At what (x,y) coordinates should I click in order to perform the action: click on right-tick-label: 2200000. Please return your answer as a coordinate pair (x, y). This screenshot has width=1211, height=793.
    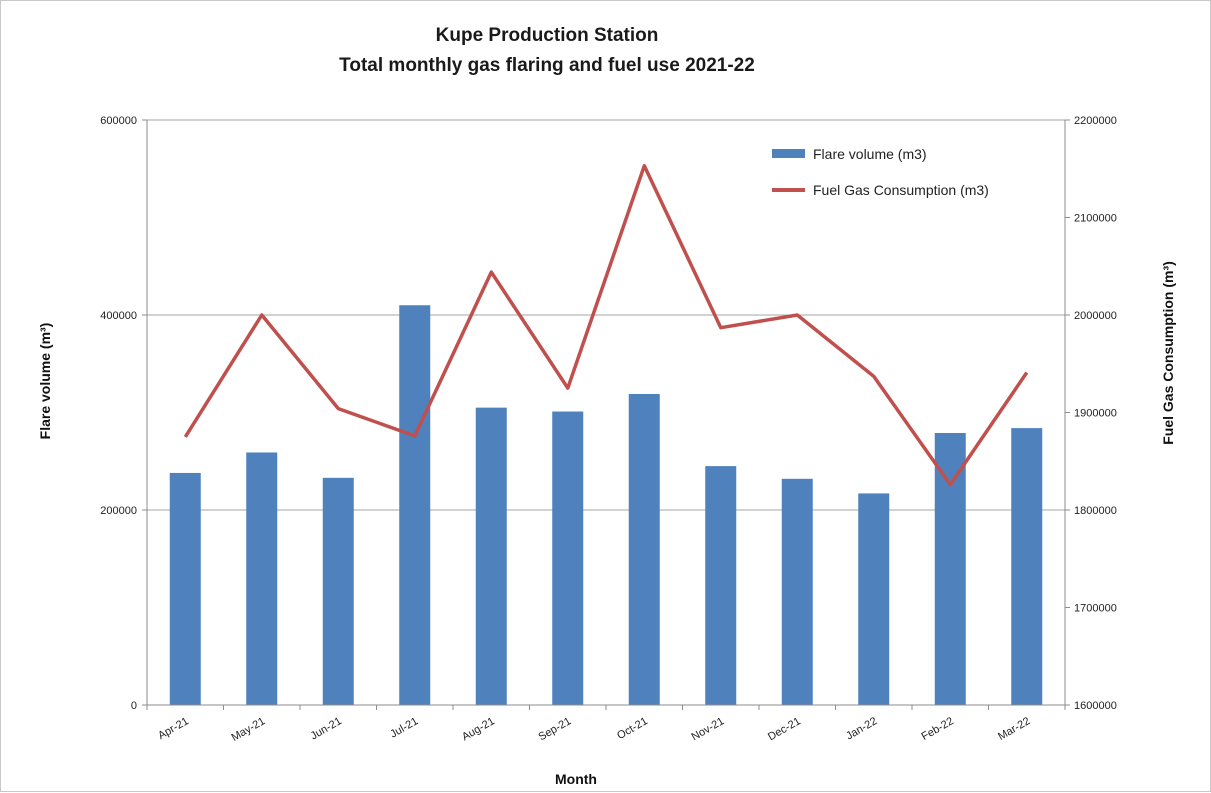
    Looking at the image, I should click on (1095, 121).